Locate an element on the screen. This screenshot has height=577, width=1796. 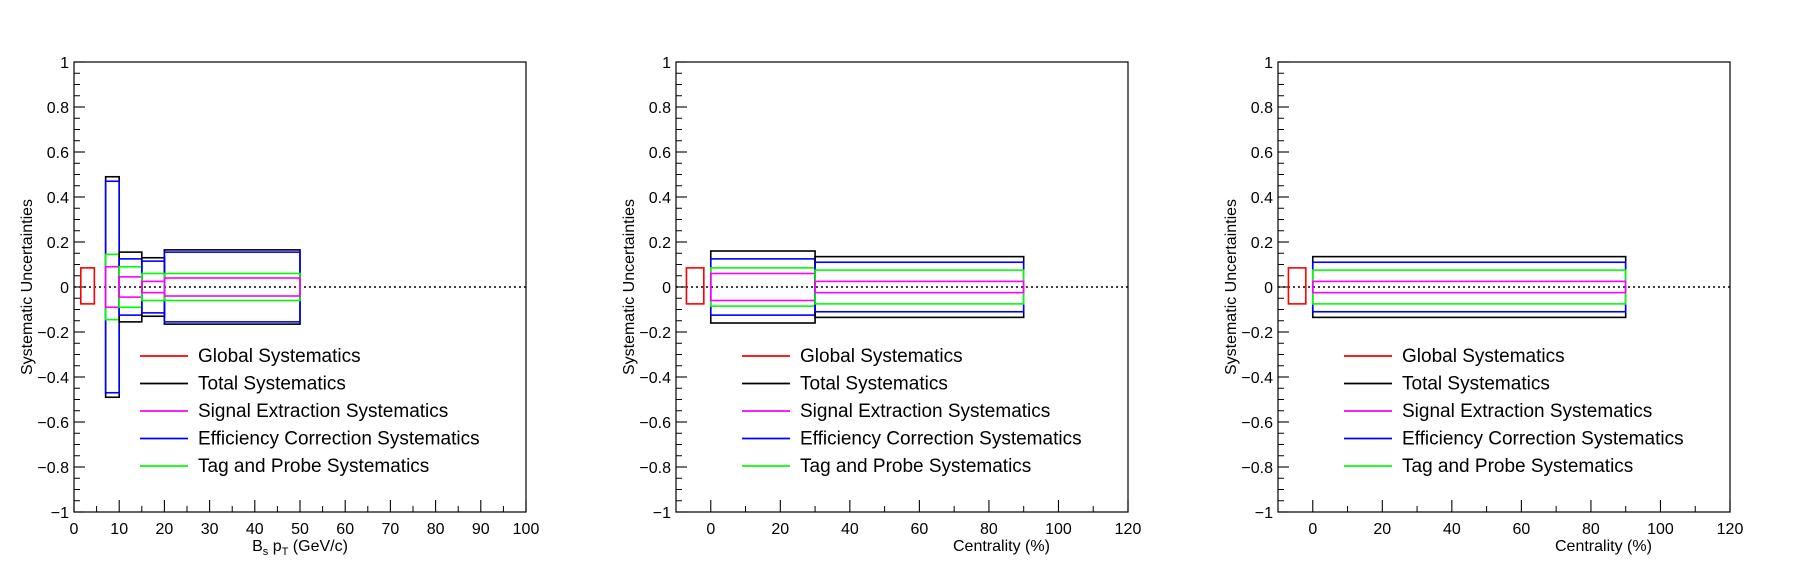
x-tick-label: 10 is located at coordinates (119, 529).